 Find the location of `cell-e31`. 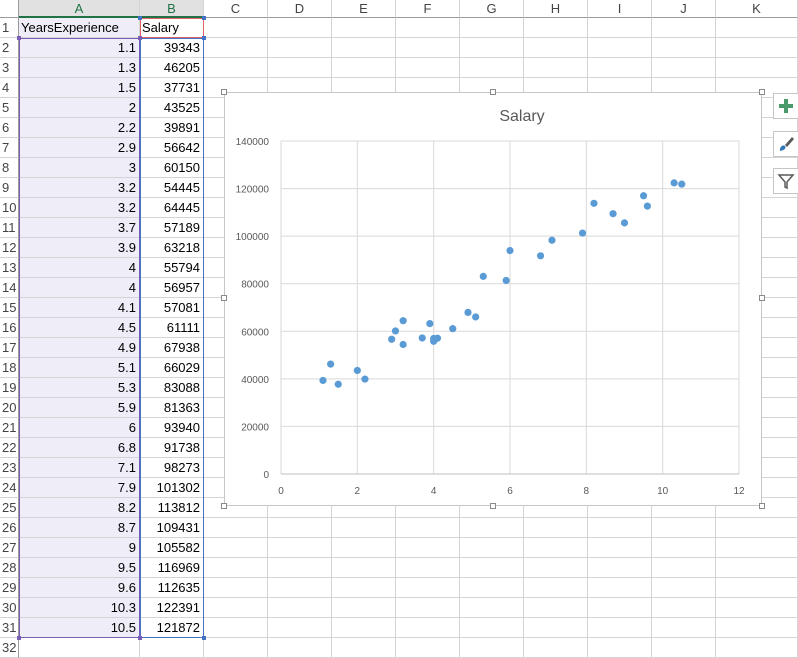

cell-e31 is located at coordinates (364, 628).